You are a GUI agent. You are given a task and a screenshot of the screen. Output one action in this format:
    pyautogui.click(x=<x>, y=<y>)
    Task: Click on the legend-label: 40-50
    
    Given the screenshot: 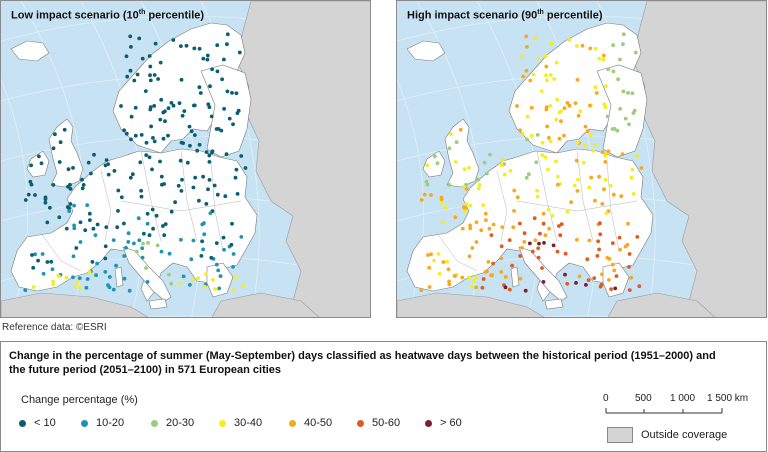 What is the action you would take?
    pyautogui.click(x=318, y=423)
    